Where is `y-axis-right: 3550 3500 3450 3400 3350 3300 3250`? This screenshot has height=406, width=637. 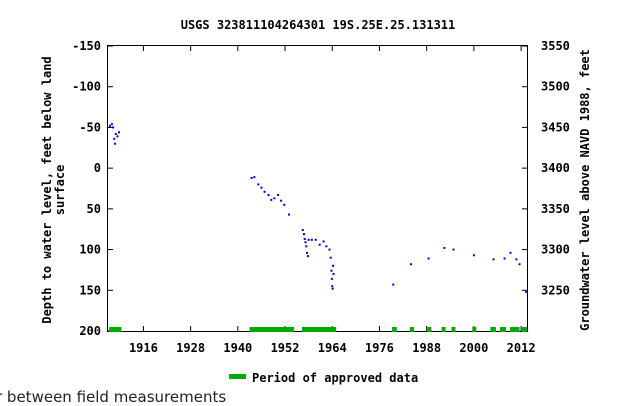
y-axis-right: 3550 3500 3450 3400 3350 3300 3250 is located at coordinates (546, 168).